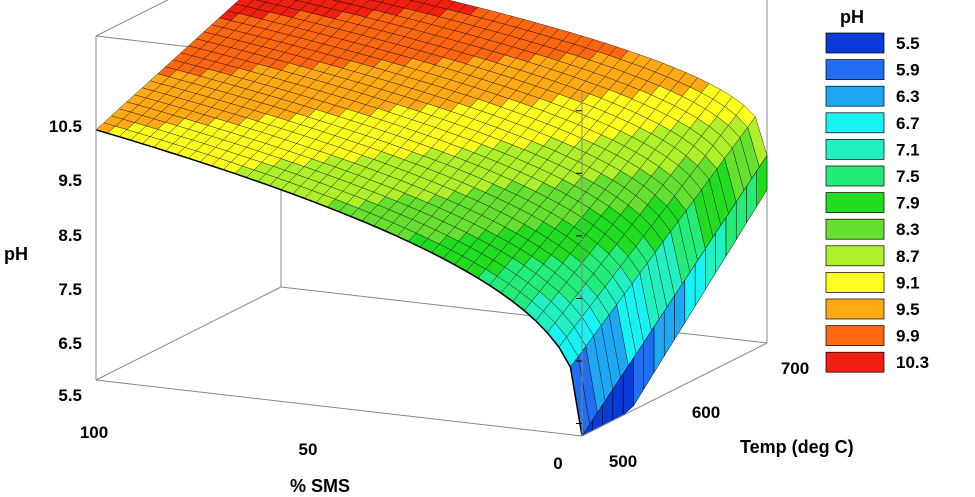 Image resolution: width=975 pixels, height=497 pixels. Describe the element at coordinates (908, 256) in the screenshot. I see `legend-label: 8.7` at that location.